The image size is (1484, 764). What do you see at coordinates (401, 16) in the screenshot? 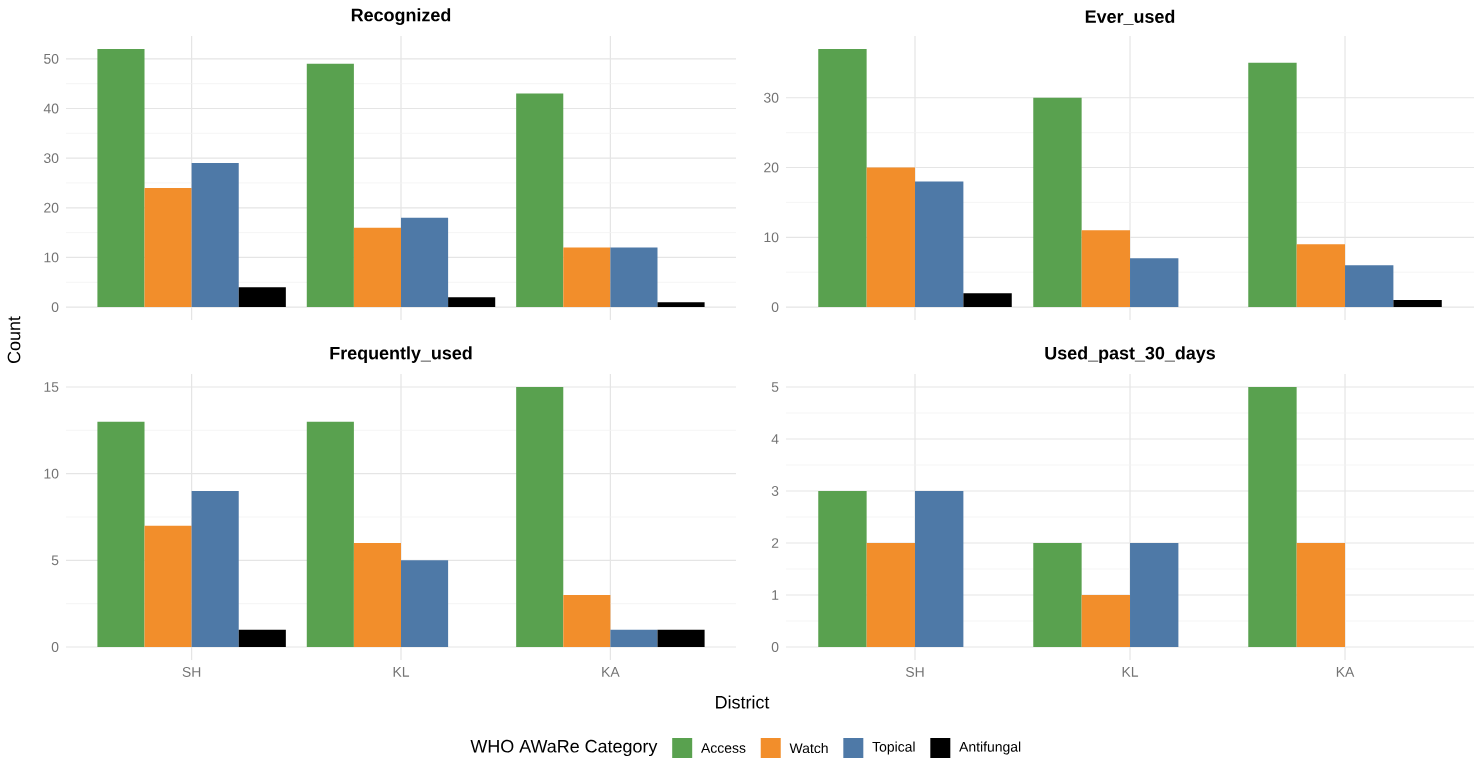
I see `chart-title: Recognized` at bounding box center [401, 16].